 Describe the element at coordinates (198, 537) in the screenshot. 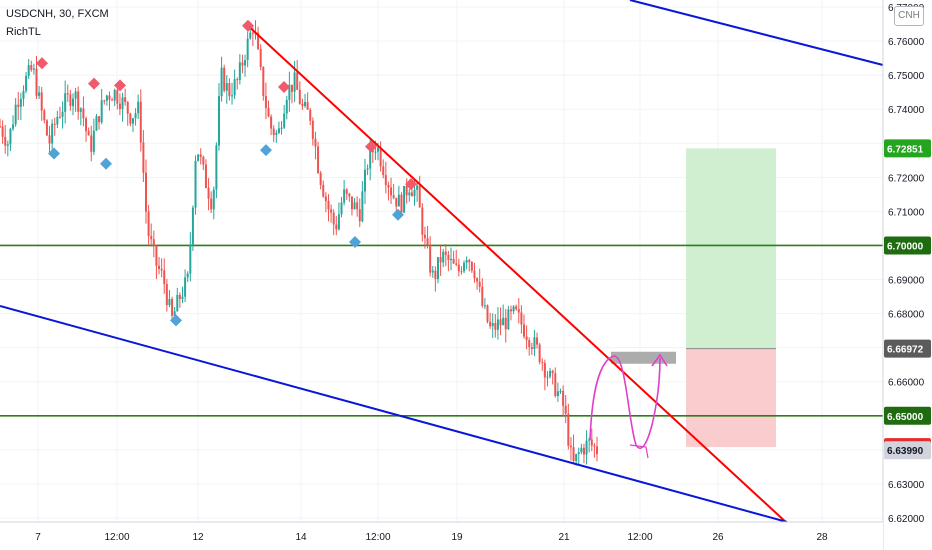

I see `time-tick-label: 12` at that location.